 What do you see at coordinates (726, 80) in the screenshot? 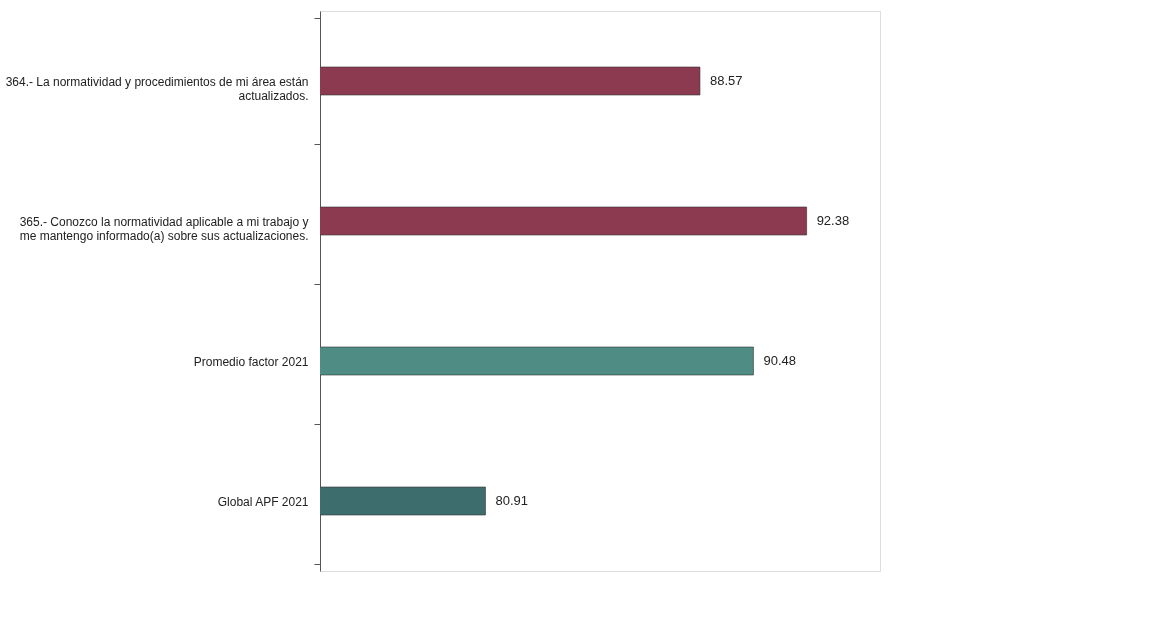
I see `data-label: 88.57` at bounding box center [726, 80].